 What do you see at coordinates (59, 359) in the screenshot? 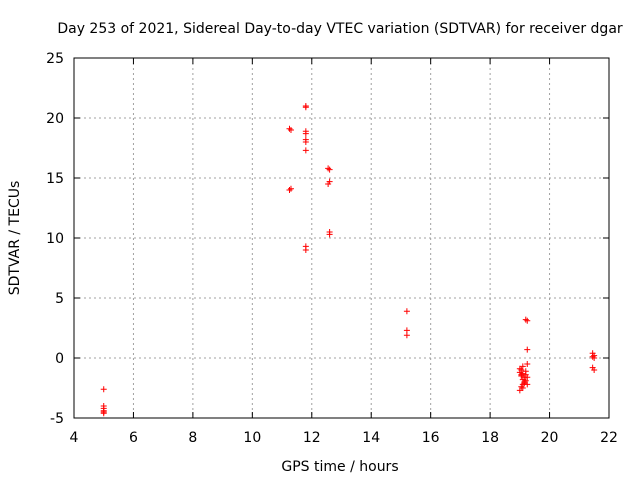
I see `y-tick-label: 0` at bounding box center [59, 359].